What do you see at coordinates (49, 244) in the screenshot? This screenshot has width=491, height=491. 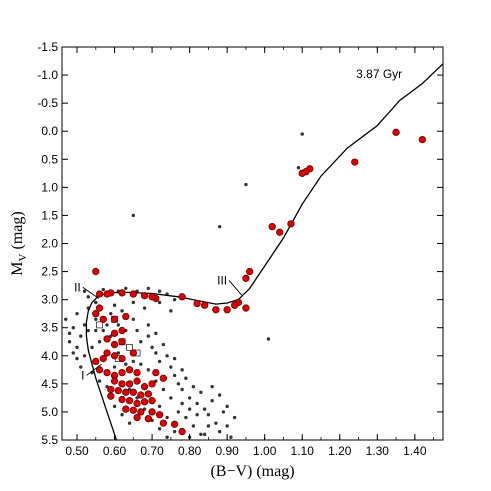 I see `y-tick-label: 2.0` at bounding box center [49, 244].